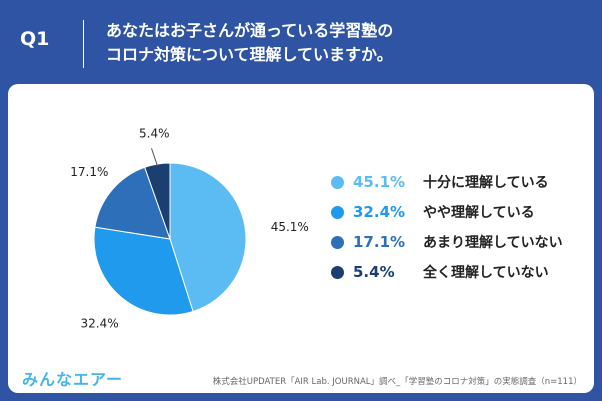 The image size is (602, 401). What do you see at coordinates (379, 242) in the screenshot?
I see `legend-percent-3: 17.1%` at bounding box center [379, 242].